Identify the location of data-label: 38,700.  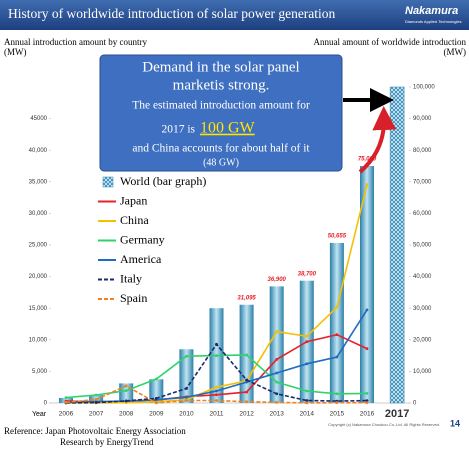
(307, 274).